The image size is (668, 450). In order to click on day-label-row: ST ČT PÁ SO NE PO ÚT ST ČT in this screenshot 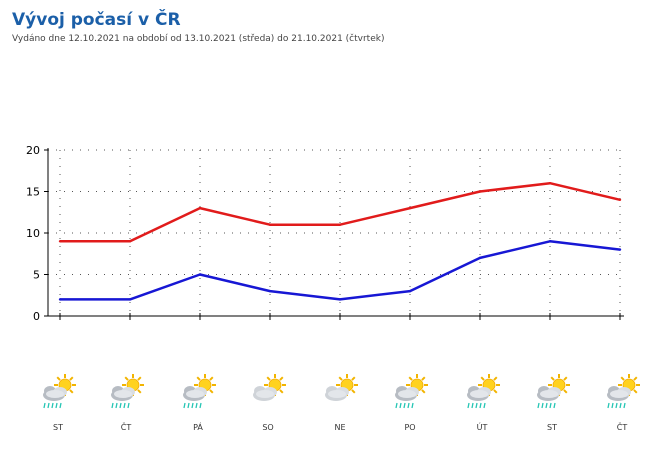, I will do `click(340, 426)`.